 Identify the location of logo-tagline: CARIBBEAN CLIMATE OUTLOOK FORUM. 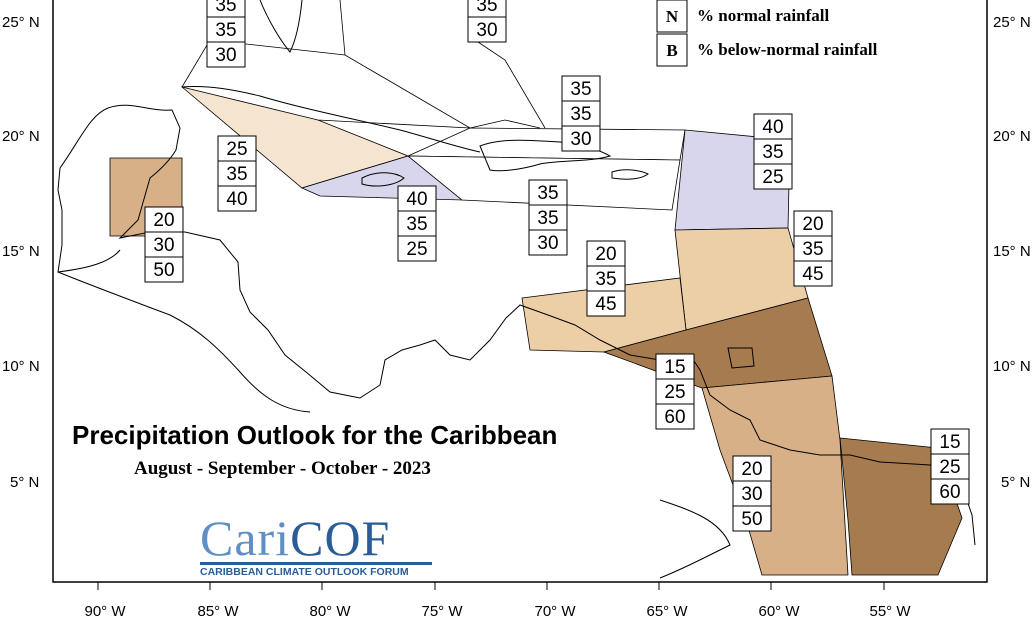
(304, 572).